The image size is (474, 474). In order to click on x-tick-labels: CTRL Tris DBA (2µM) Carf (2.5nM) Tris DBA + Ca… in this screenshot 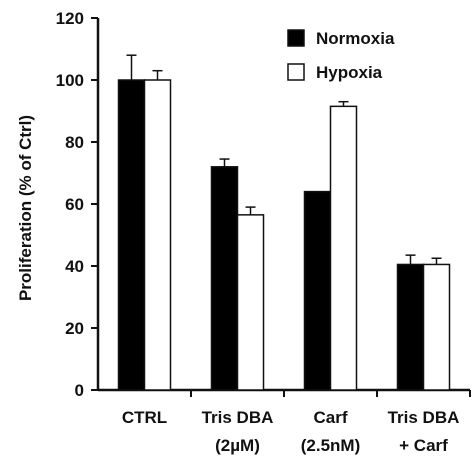, I will do `click(291, 431)`.